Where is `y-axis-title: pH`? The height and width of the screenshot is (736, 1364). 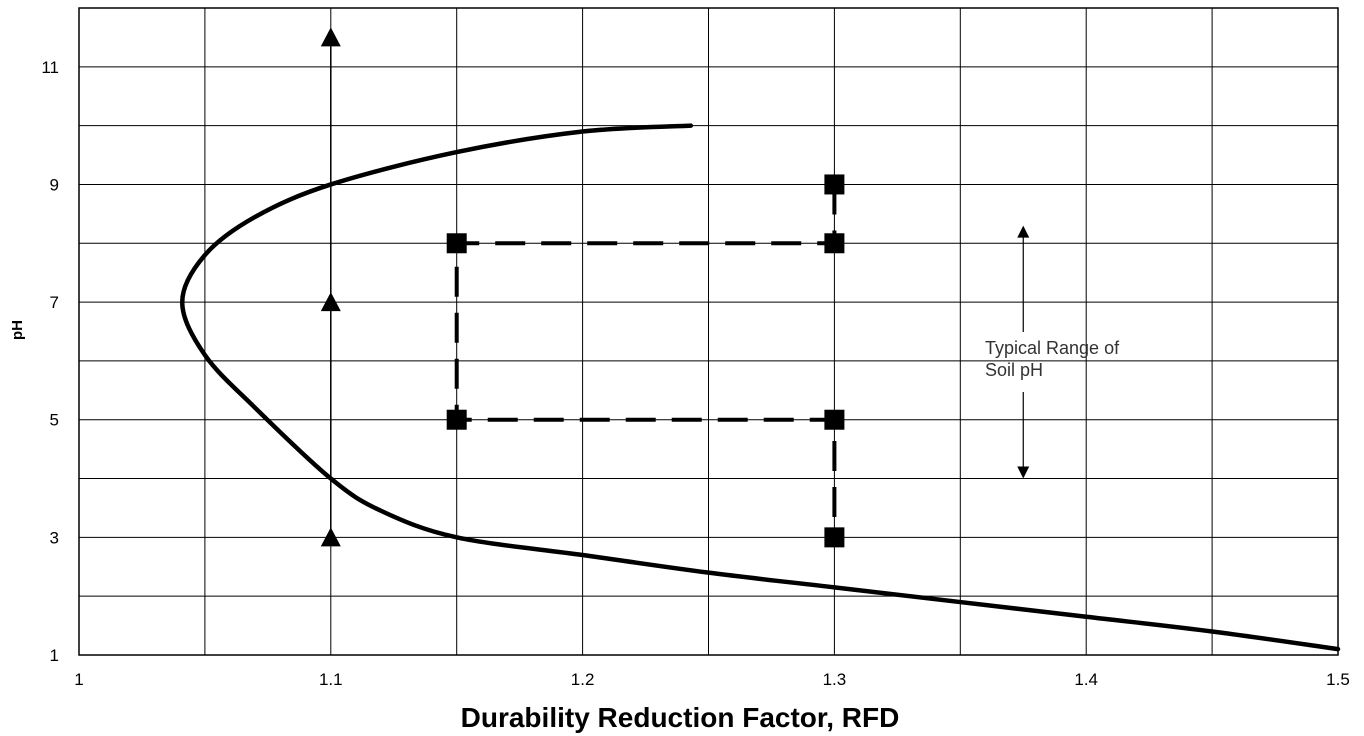
y-axis-title: pH is located at coordinates (17, 330).